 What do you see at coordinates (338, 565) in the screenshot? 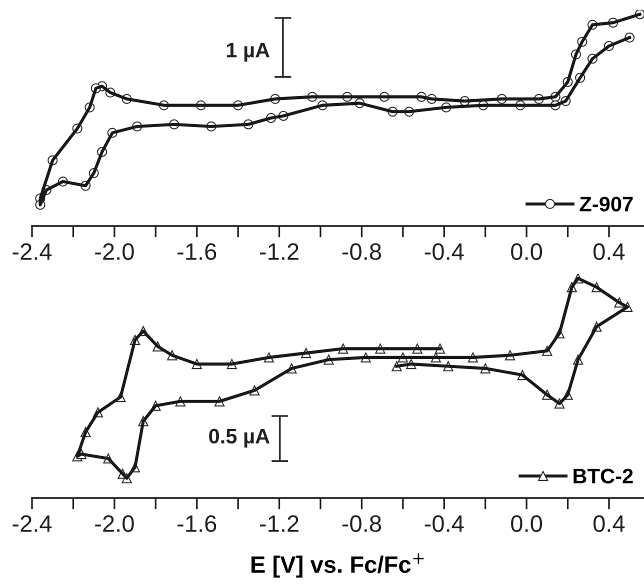
I see `x-axis-title: E [V] vs. Fc/Fc$^{+}$` at bounding box center [338, 565].